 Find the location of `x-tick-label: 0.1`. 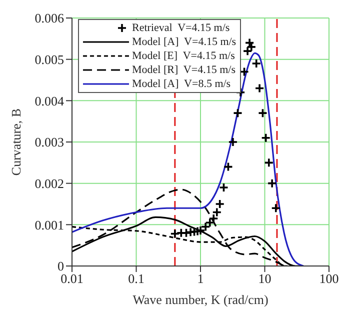

x-tick-label: 0.1 is located at coordinates (136, 278).